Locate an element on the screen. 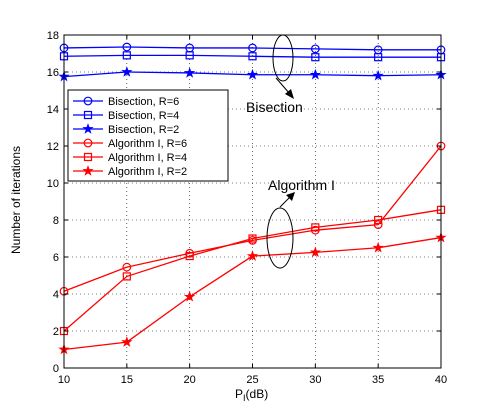 Image resolution: width=485 pixels, height=413 pixels. legend-item: Bisection, R=6 is located at coordinates (126, 102).